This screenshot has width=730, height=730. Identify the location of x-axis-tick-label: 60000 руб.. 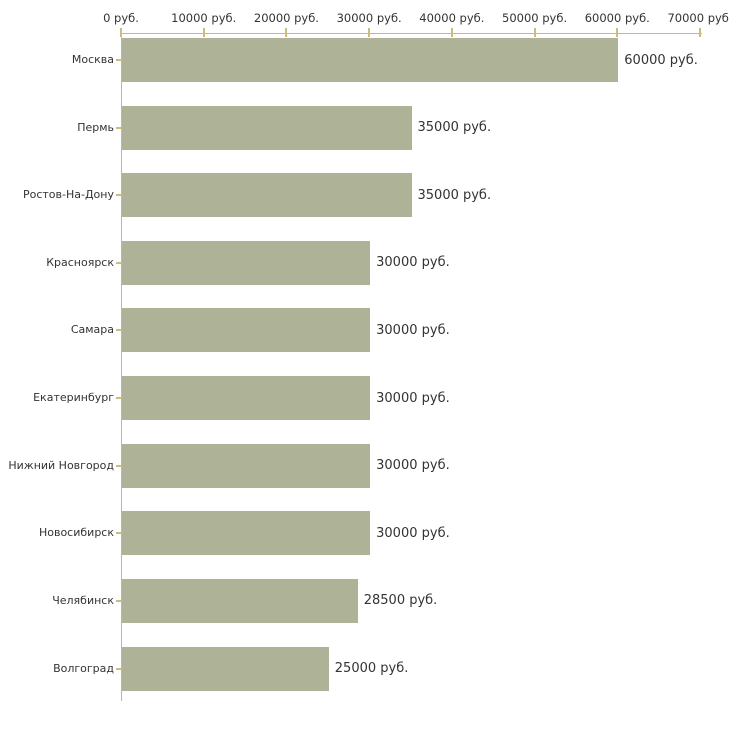
(617, 18).